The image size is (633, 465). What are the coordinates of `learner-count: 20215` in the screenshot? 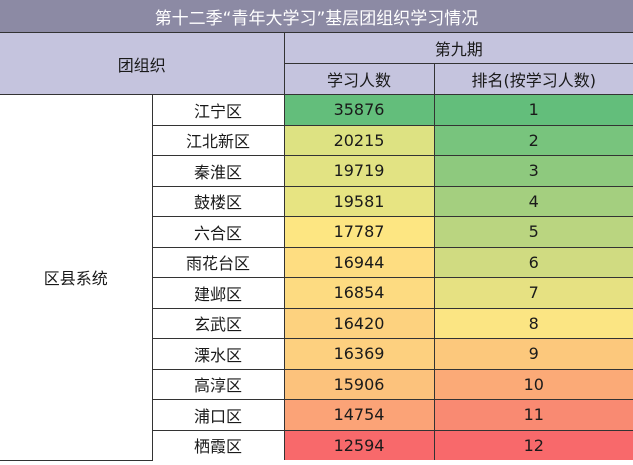 It's located at (359, 140).